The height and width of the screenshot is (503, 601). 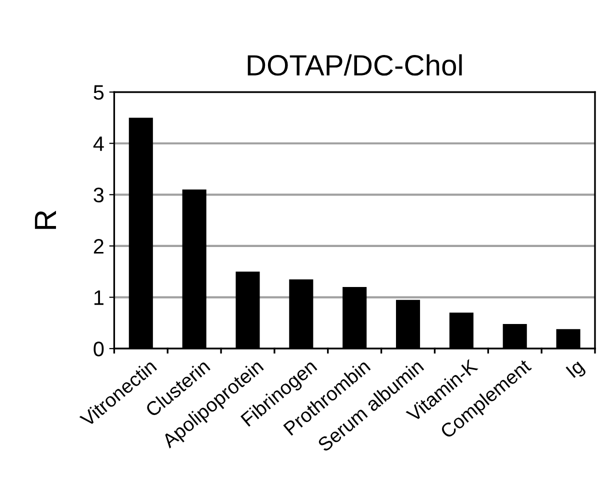 What do you see at coordinates (99, 246) in the screenshot?
I see `y-tick-label: 2` at bounding box center [99, 246].